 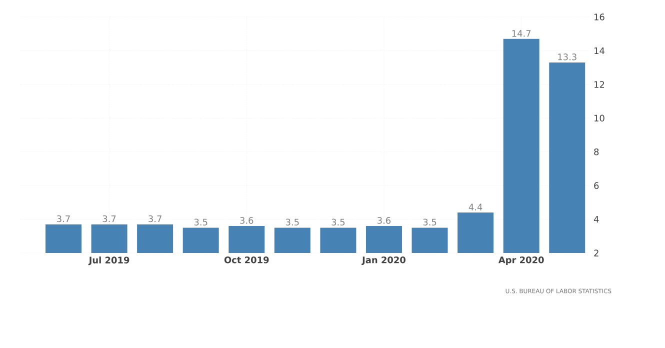 What do you see at coordinates (596, 152) in the screenshot?
I see `y-tick-label: 8` at bounding box center [596, 152].